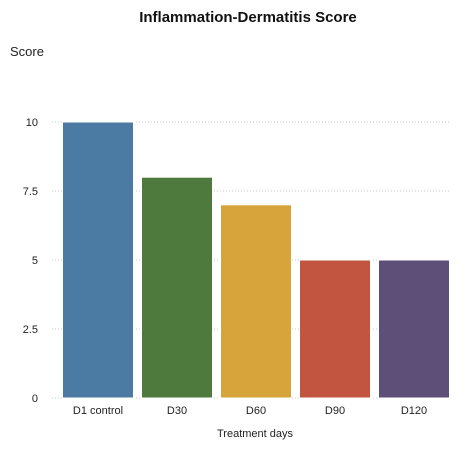 This screenshot has width=475, height=451. What do you see at coordinates (256, 411) in the screenshot?
I see `x-tick-label: D60` at bounding box center [256, 411].